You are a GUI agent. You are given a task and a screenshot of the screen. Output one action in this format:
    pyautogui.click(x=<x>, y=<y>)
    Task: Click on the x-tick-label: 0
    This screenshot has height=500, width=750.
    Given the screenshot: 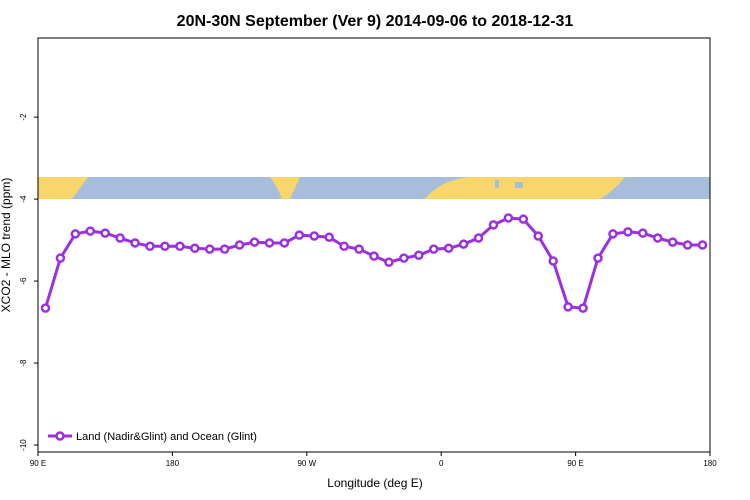 What is the action you would take?
    pyautogui.click(x=441, y=463)
    